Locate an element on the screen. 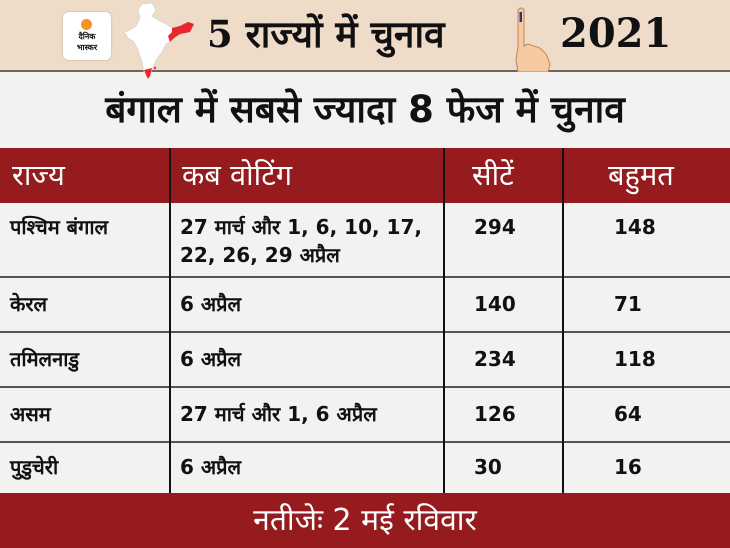 Image resolution: width=730 pixels, height=548 pixels. voting-date-cell: 27 मार्च और 1, 6 अप्रैल is located at coordinates (278, 414).